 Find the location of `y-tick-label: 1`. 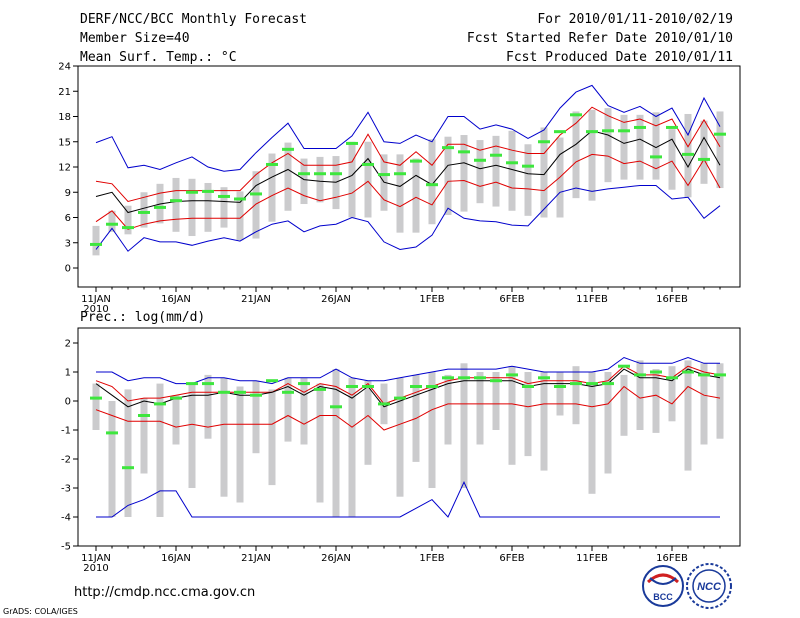

y-tick-label: 1 is located at coordinates (68, 373).